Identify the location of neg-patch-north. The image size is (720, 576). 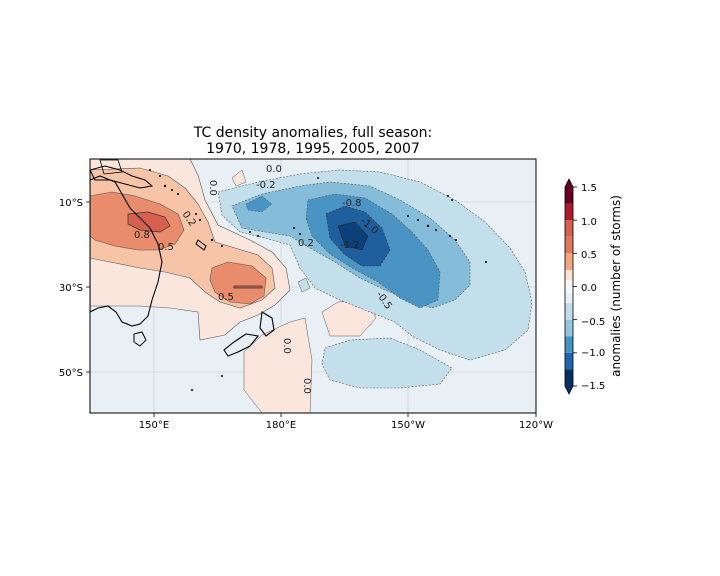
(259, 204).